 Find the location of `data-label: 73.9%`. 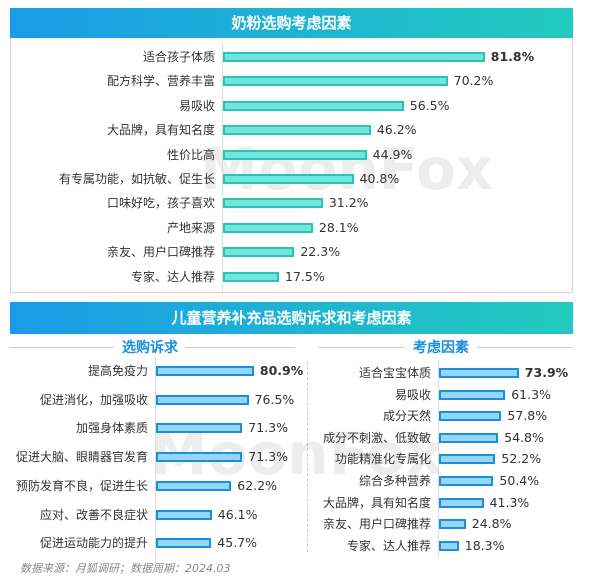

data-label: 73.9% is located at coordinates (546, 372).